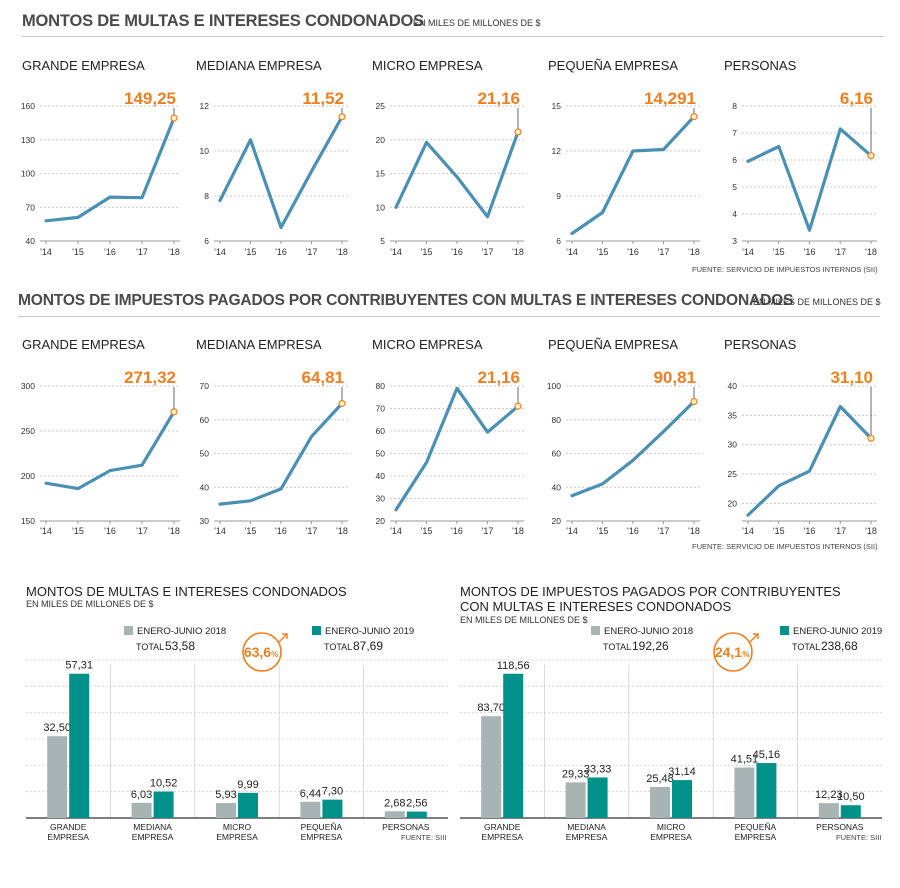 The height and width of the screenshot is (888, 900). Describe the element at coordinates (381, 409) in the screenshot. I see `y-tick-label: 70` at that location.